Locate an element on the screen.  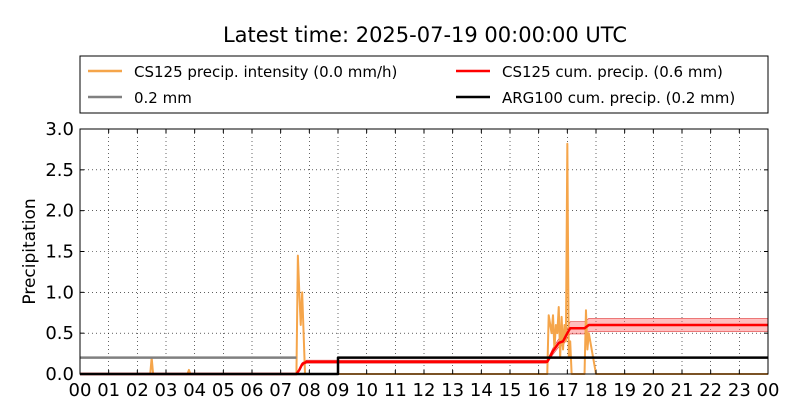
y-tick-label: 0.5 is located at coordinates (59, 333).